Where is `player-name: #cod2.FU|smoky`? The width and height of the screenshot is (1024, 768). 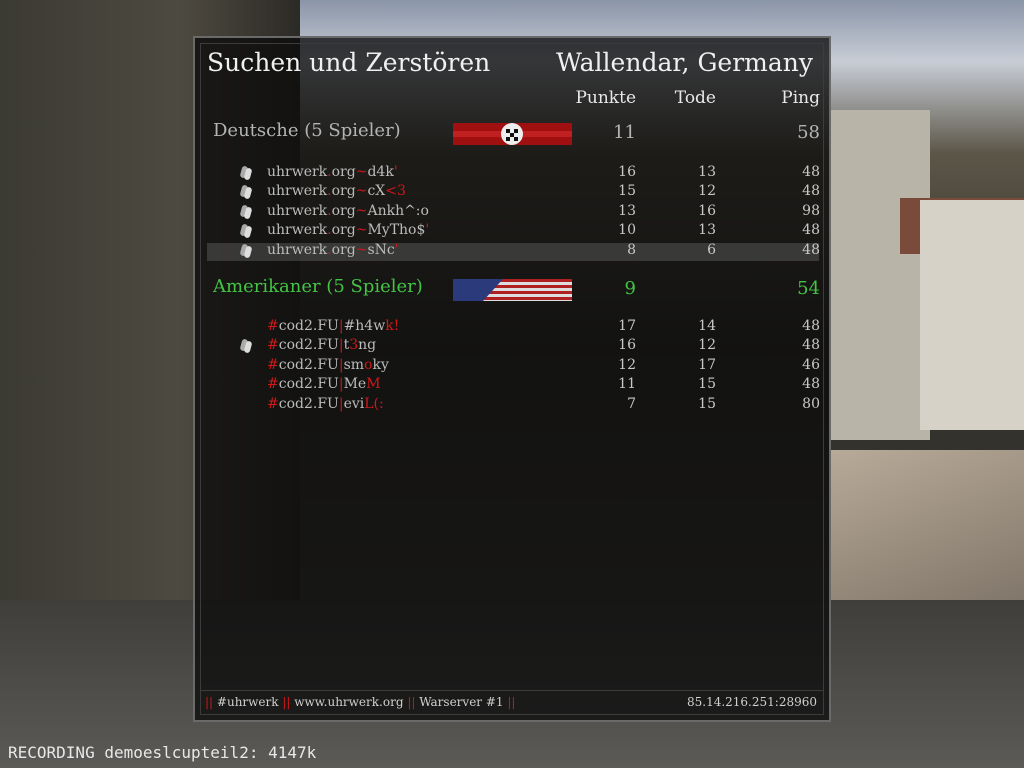
player-name: #cod2.FU|smoky is located at coordinates (328, 365).